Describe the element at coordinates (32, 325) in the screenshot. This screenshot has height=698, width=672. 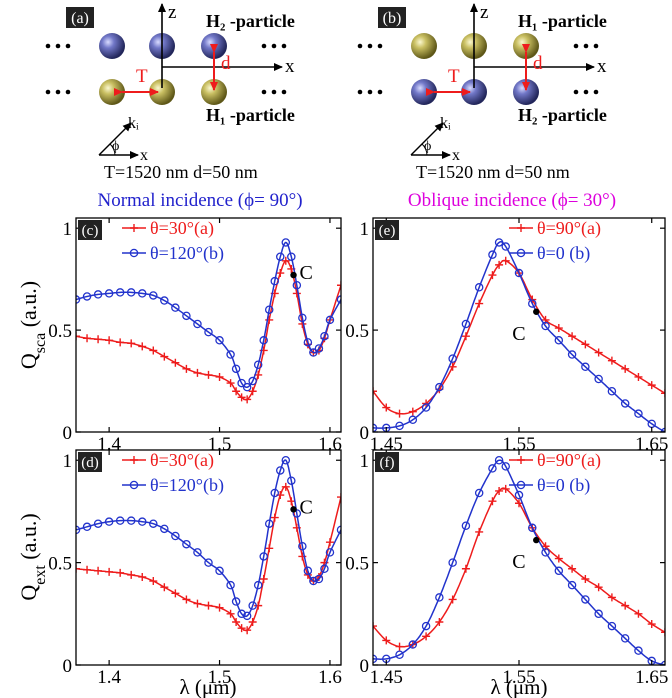
I see `y-axis-label-sca: Qsca (a.u.)` at that location.